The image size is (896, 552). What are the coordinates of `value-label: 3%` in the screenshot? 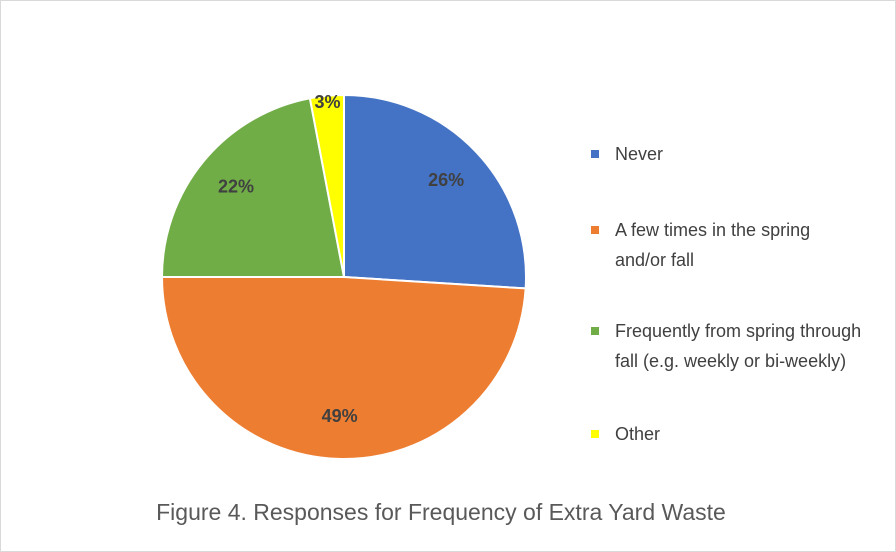 It's located at (328, 102).